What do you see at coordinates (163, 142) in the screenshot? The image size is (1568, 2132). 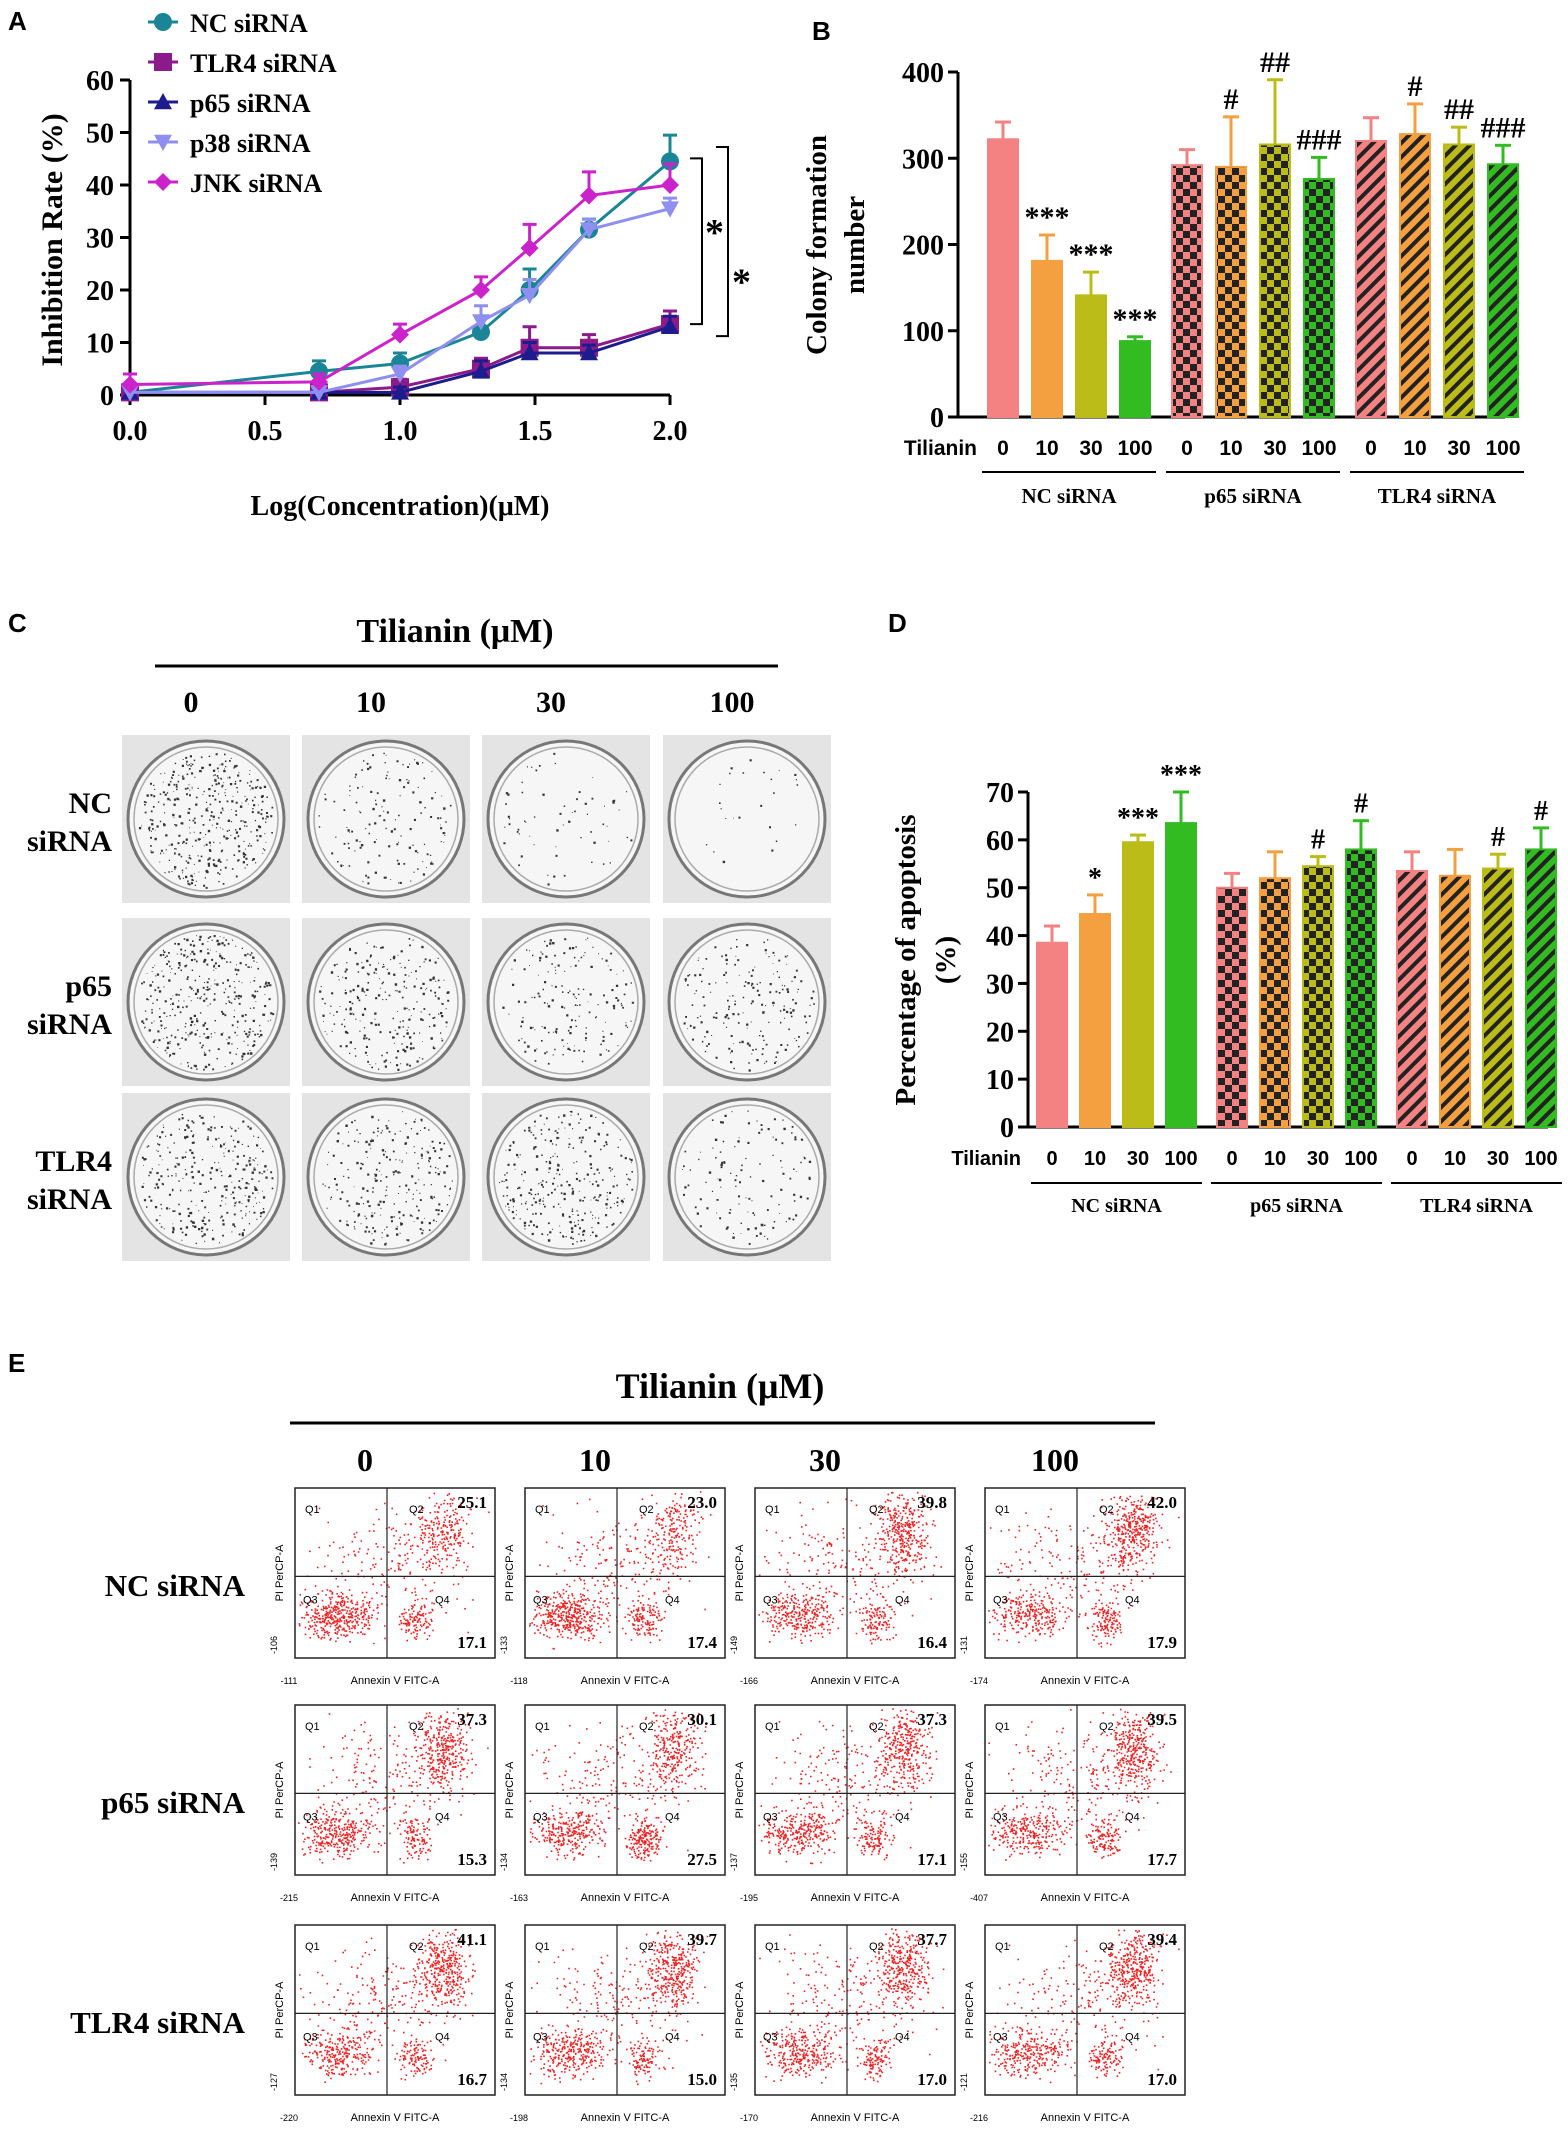 I see `marker-triangle-down` at bounding box center [163, 142].